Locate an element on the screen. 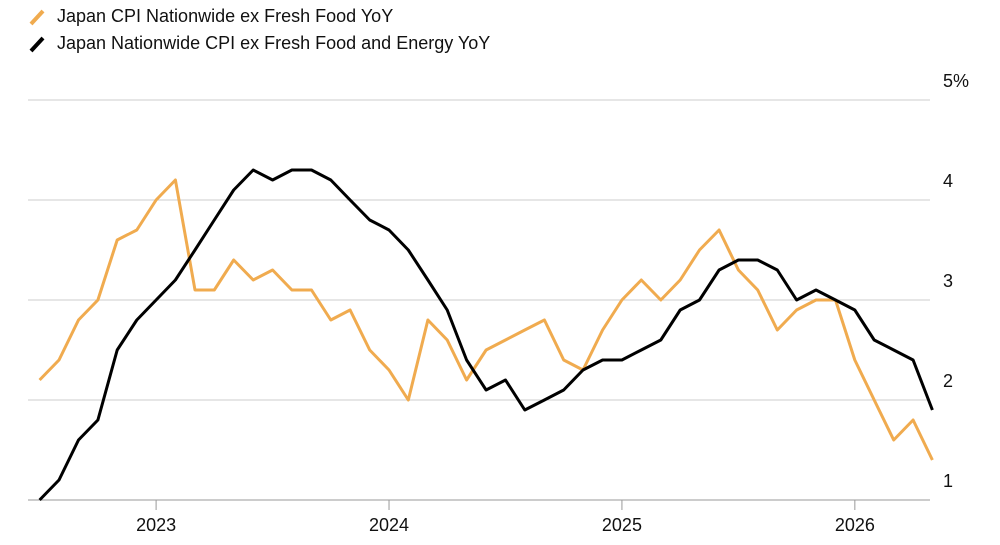  legend-label: Japan CPI Nationwide ex Fresh Food YoY is located at coordinates (225, 16).